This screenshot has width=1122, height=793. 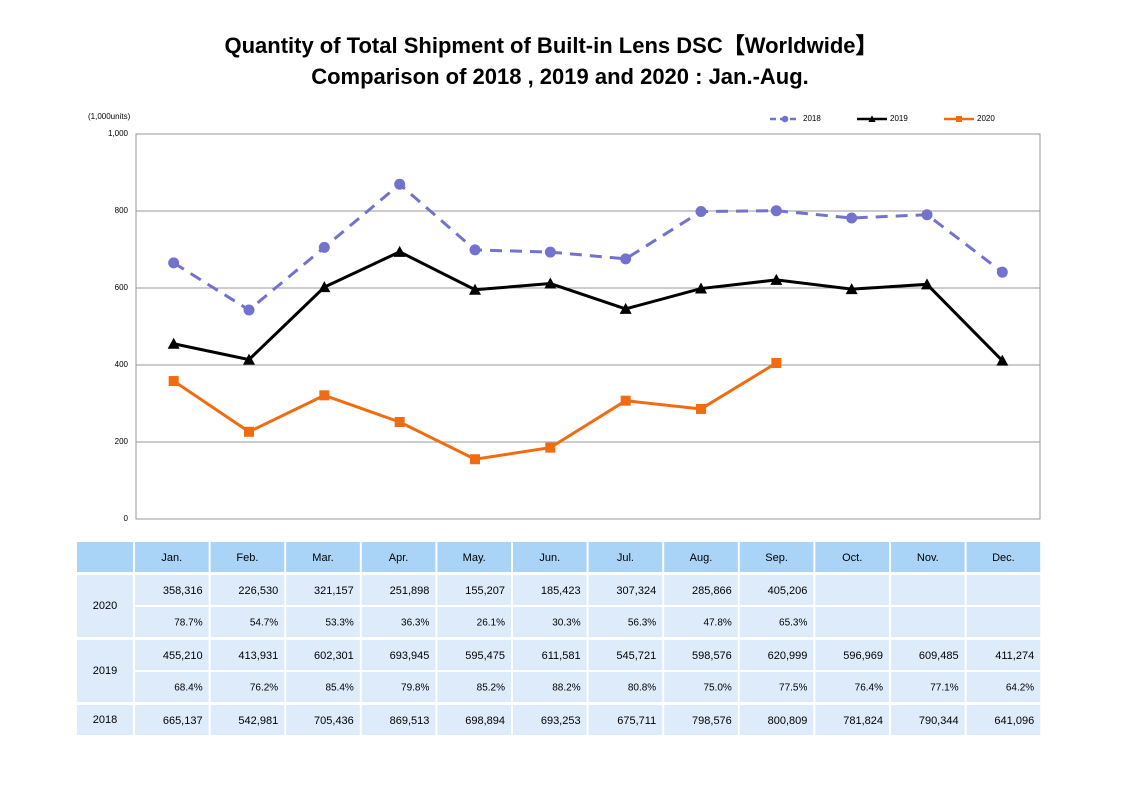 What do you see at coordinates (410, 591) in the screenshot?
I see `table-cell-text: 251,898` at bounding box center [410, 591].